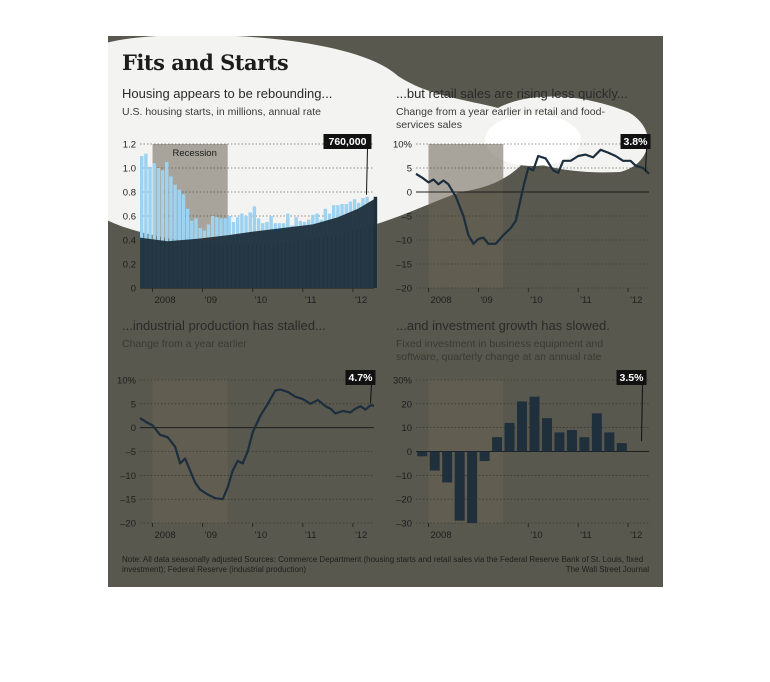  Describe the element at coordinates (129, 145) in the screenshot. I see `housing-ytick-label: 1.2` at that location.